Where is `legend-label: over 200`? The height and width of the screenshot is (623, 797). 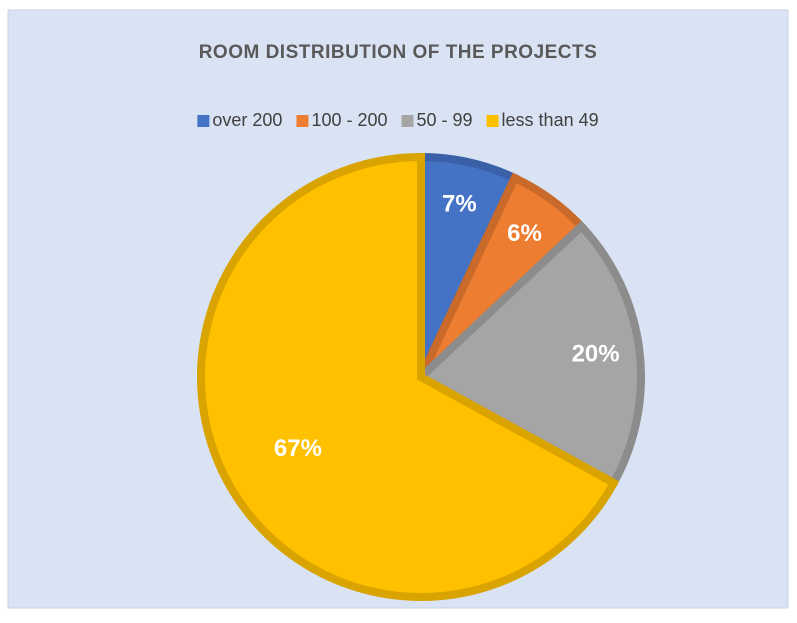 legend-label: over 200 is located at coordinates (247, 120).